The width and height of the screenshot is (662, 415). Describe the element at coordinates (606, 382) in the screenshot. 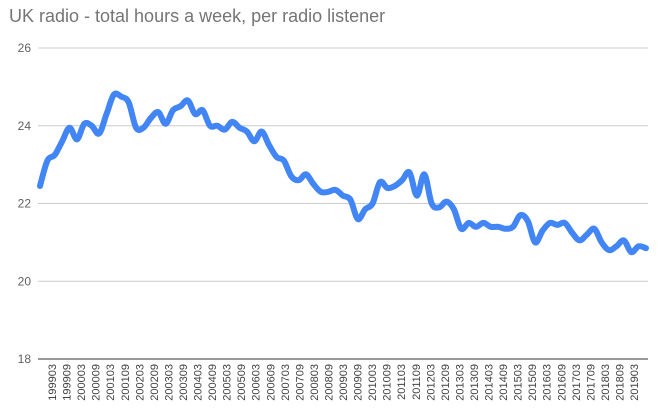

I see `x-tick-label: 201803` at that location.